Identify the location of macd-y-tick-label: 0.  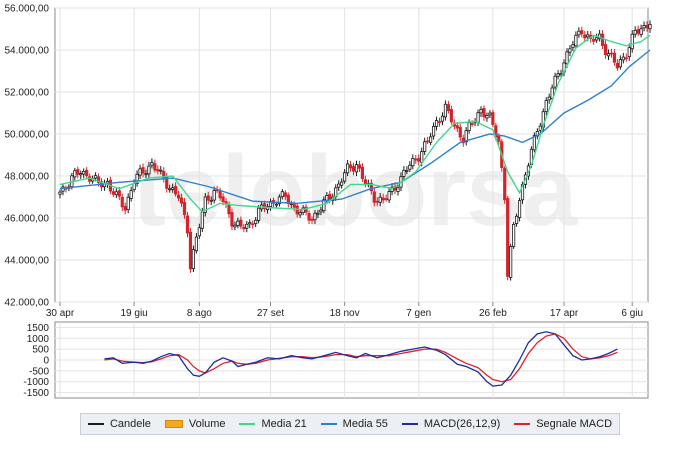
(46, 361).